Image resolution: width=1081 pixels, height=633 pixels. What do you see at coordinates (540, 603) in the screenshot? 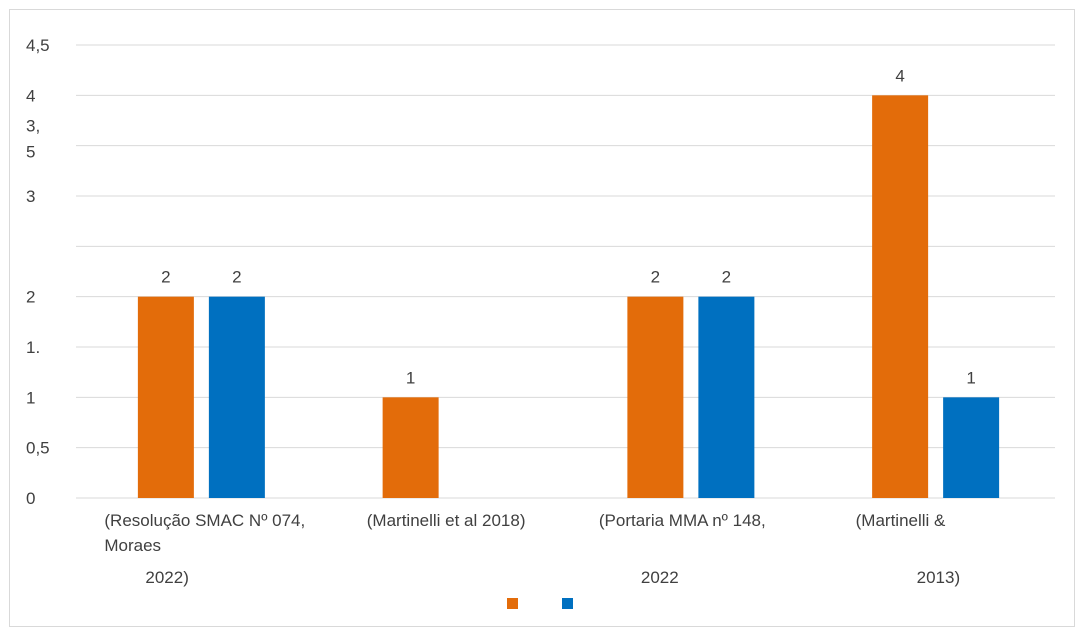
I see `legend` at bounding box center [540, 603].